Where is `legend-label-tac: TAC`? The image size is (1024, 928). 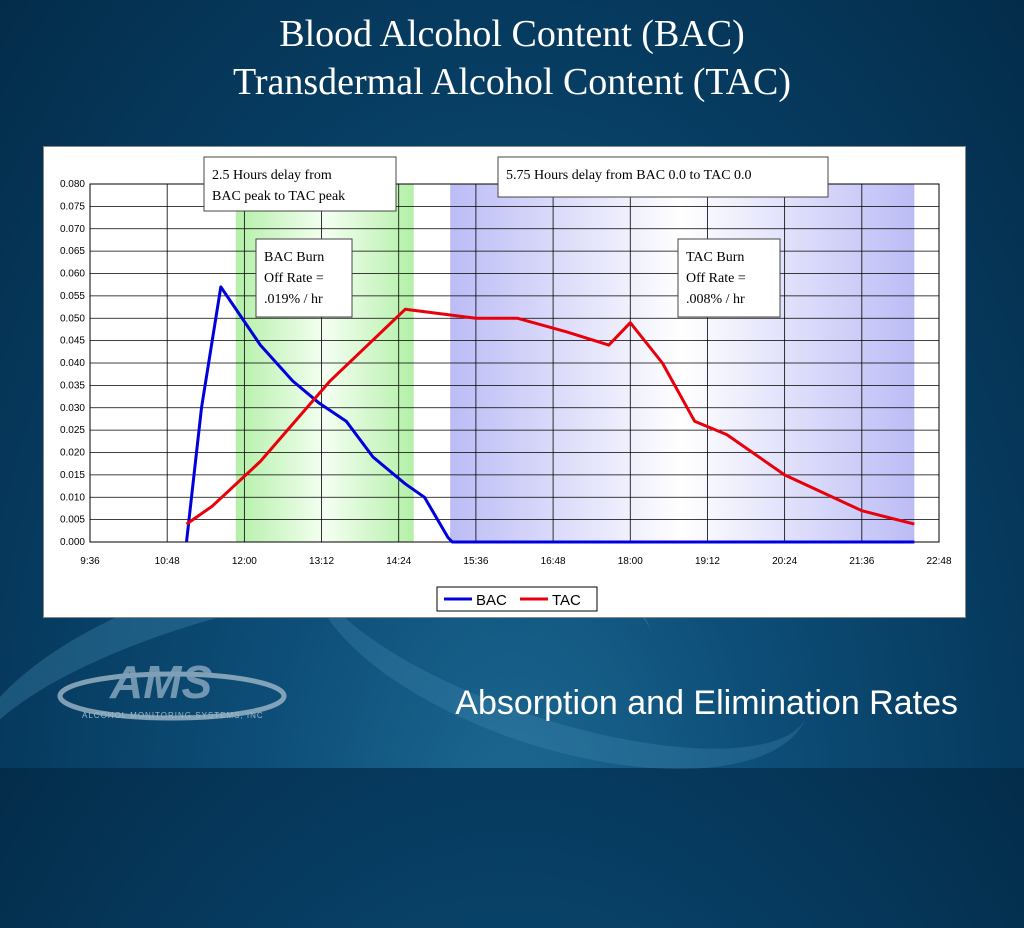
legend-label-tac: TAC is located at coordinates (566, 600).